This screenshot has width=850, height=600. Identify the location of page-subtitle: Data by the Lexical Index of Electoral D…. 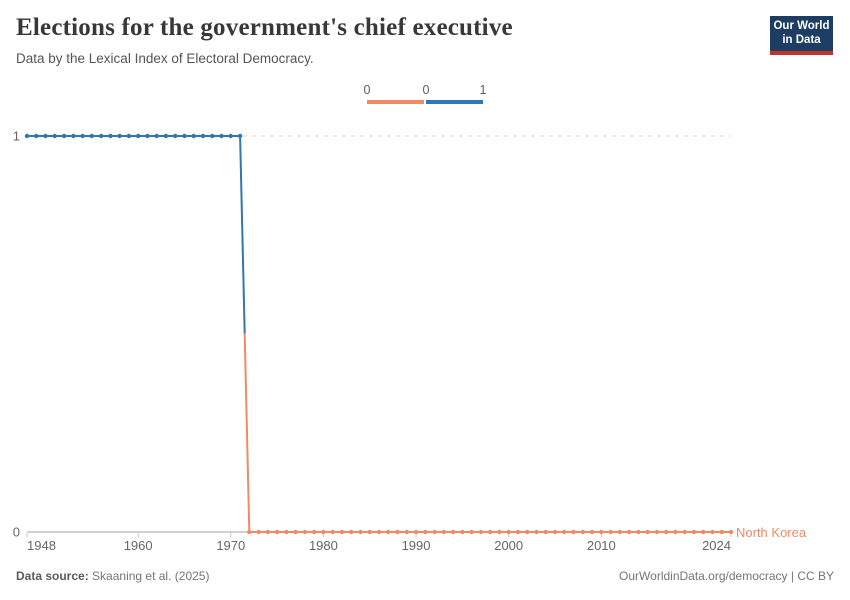
(165, 58).